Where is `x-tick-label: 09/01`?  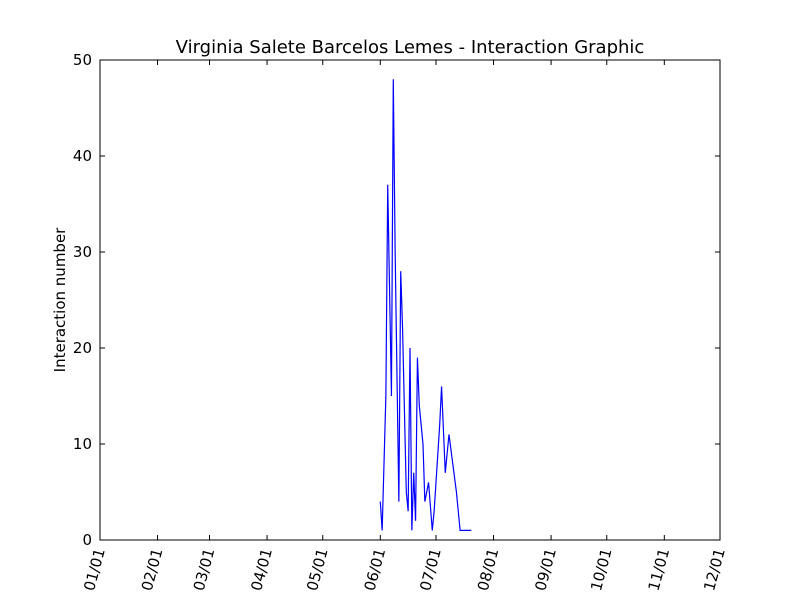 x-tick-label: 09/01 is located at coordinates (545, 569).